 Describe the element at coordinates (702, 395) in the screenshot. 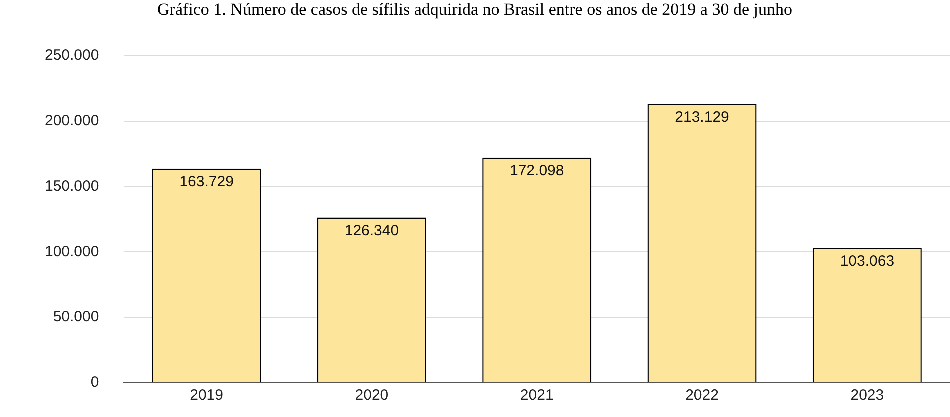

I see `x-tick-label: 2022` at that location.